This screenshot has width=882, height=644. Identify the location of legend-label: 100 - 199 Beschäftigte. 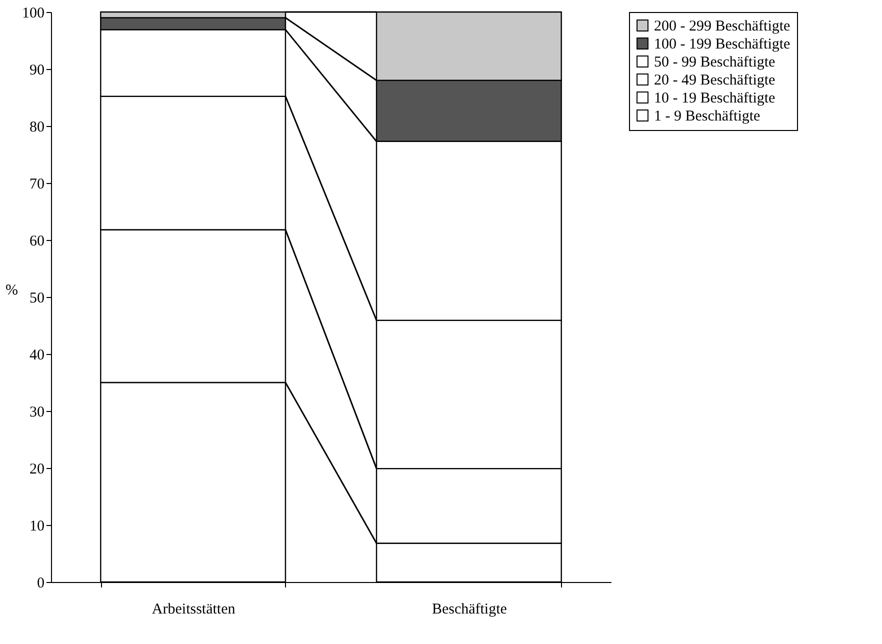
(722, 44).